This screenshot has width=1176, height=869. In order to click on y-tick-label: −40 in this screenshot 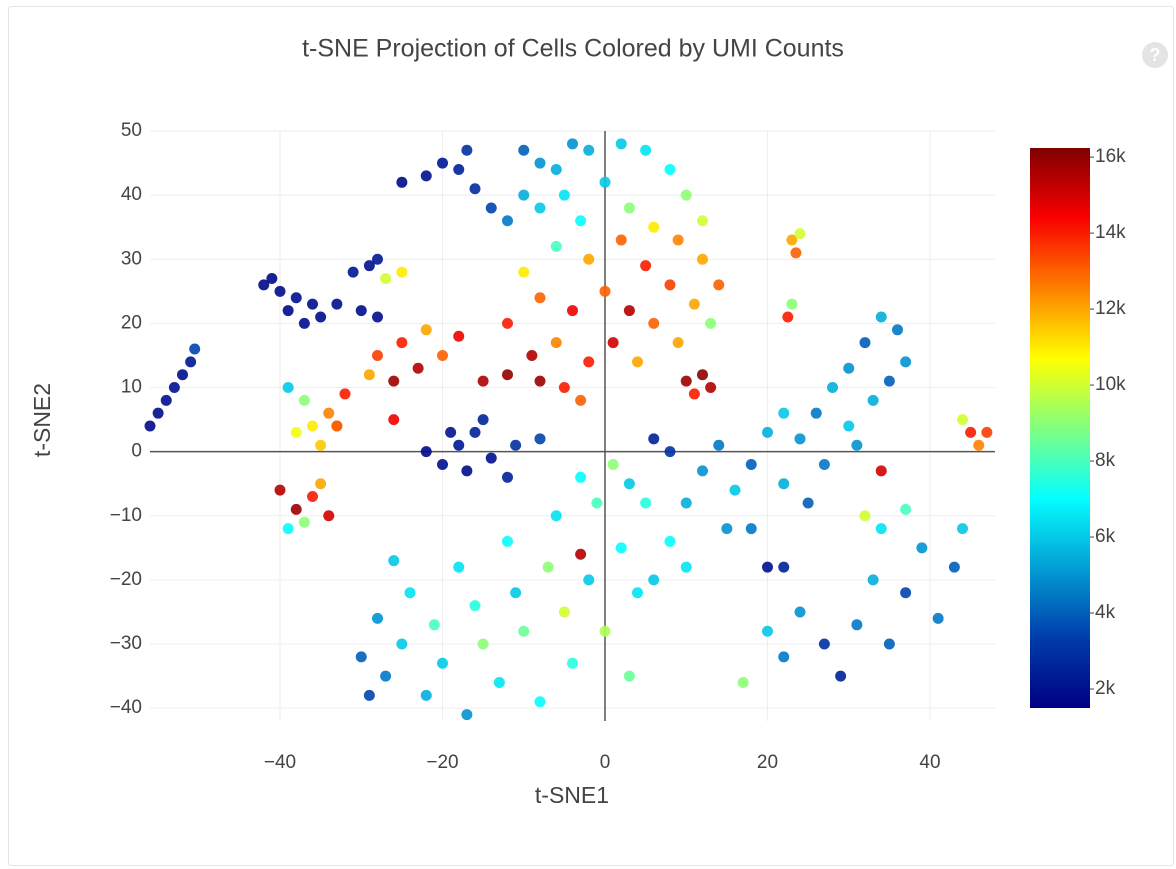, I will do `click(126, 707)`.